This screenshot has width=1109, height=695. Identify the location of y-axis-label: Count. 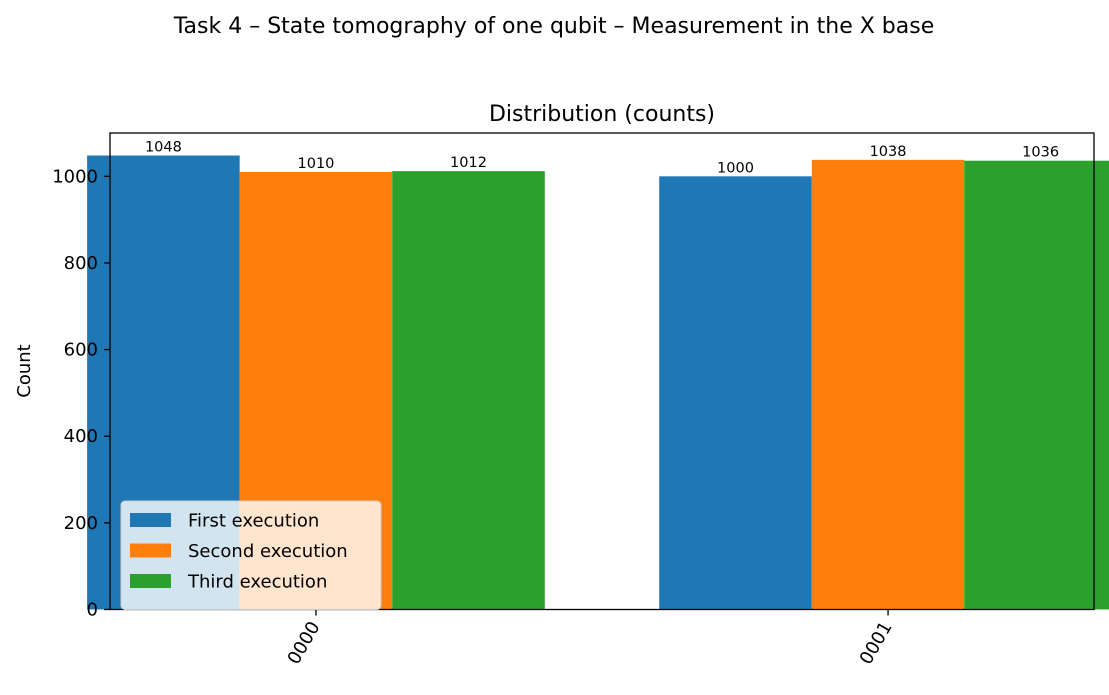
(24, 370).